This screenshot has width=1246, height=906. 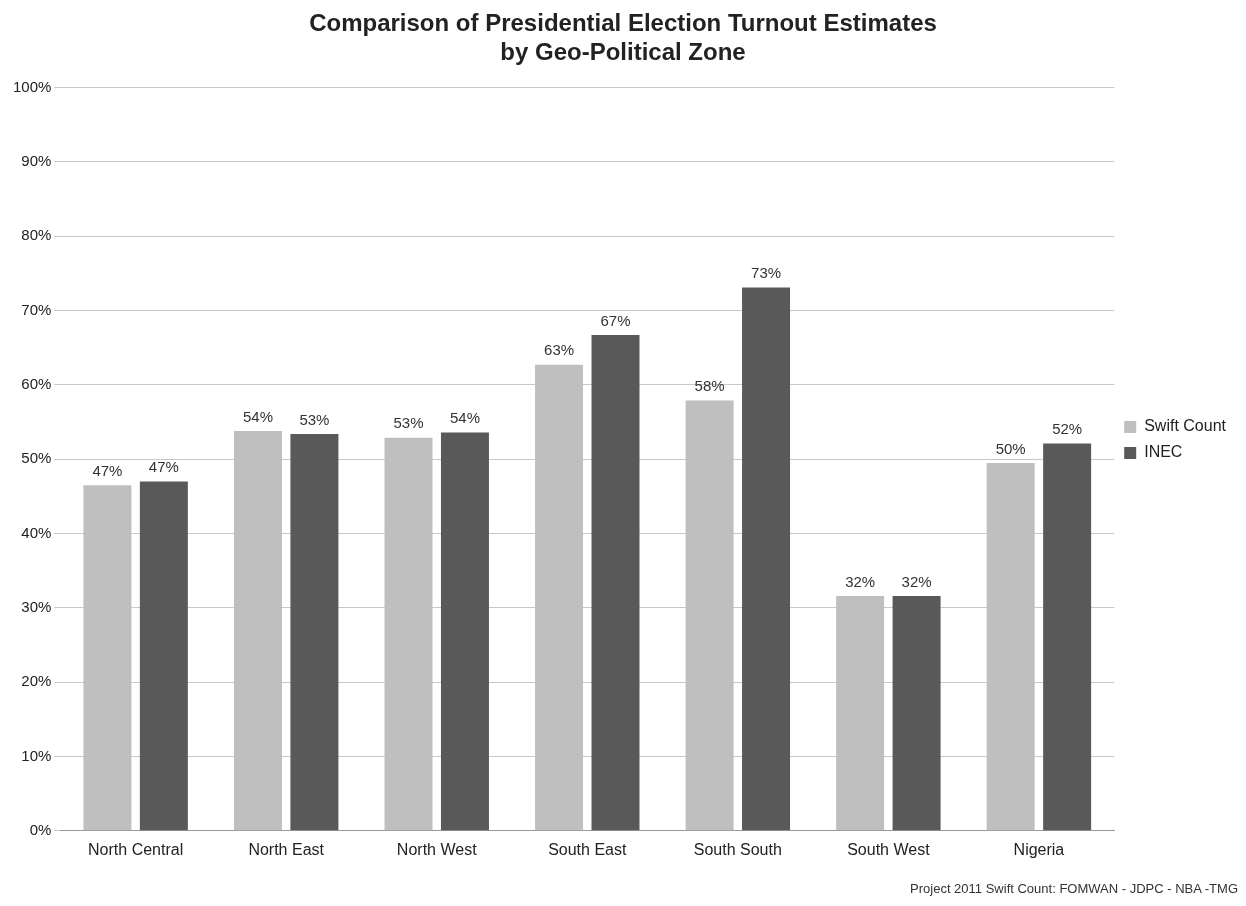 I want to click on y-tick-label: 70%, so click(x=36, y=309).